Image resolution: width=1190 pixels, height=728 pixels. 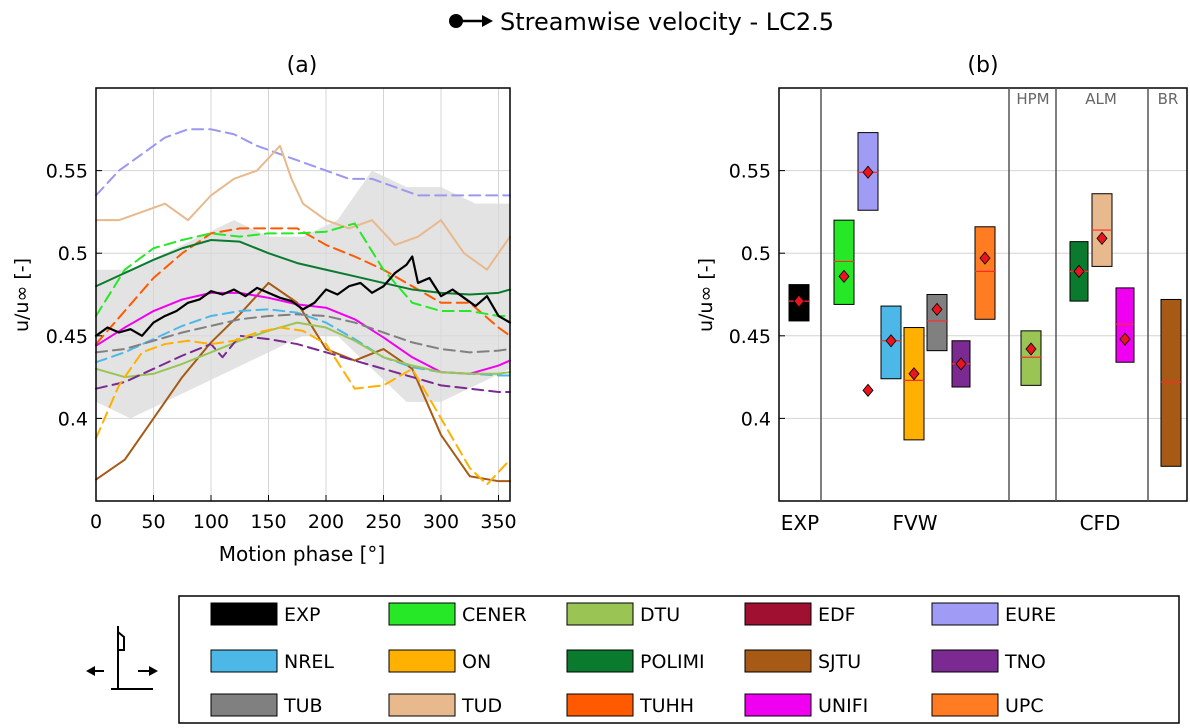 I want to click on legend-label: NREL, so click(x=309, y=662).